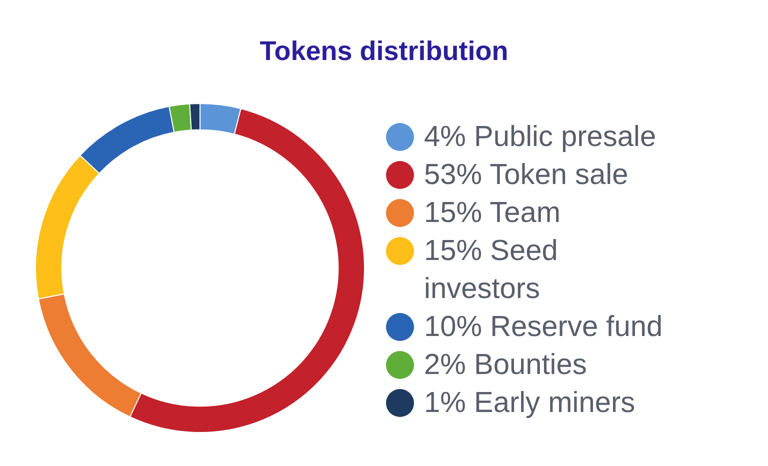 The width and height of the screenshot is (768, 466). I want to click on legend-label: 53% Token sale, so click(526, 175).